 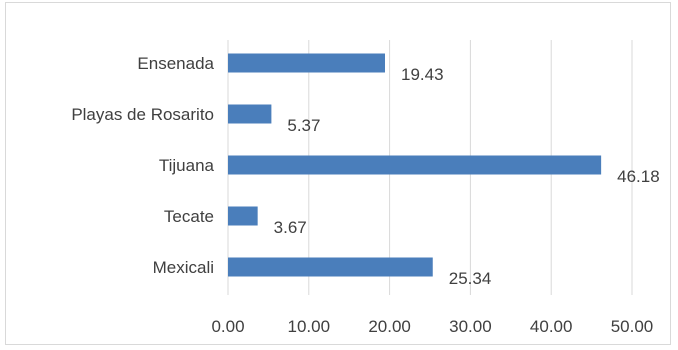 What do you see at coordinates (227, 326) in the screenshot?
I see `x-tick-label: 0.00` at bounding box center [227, 326].